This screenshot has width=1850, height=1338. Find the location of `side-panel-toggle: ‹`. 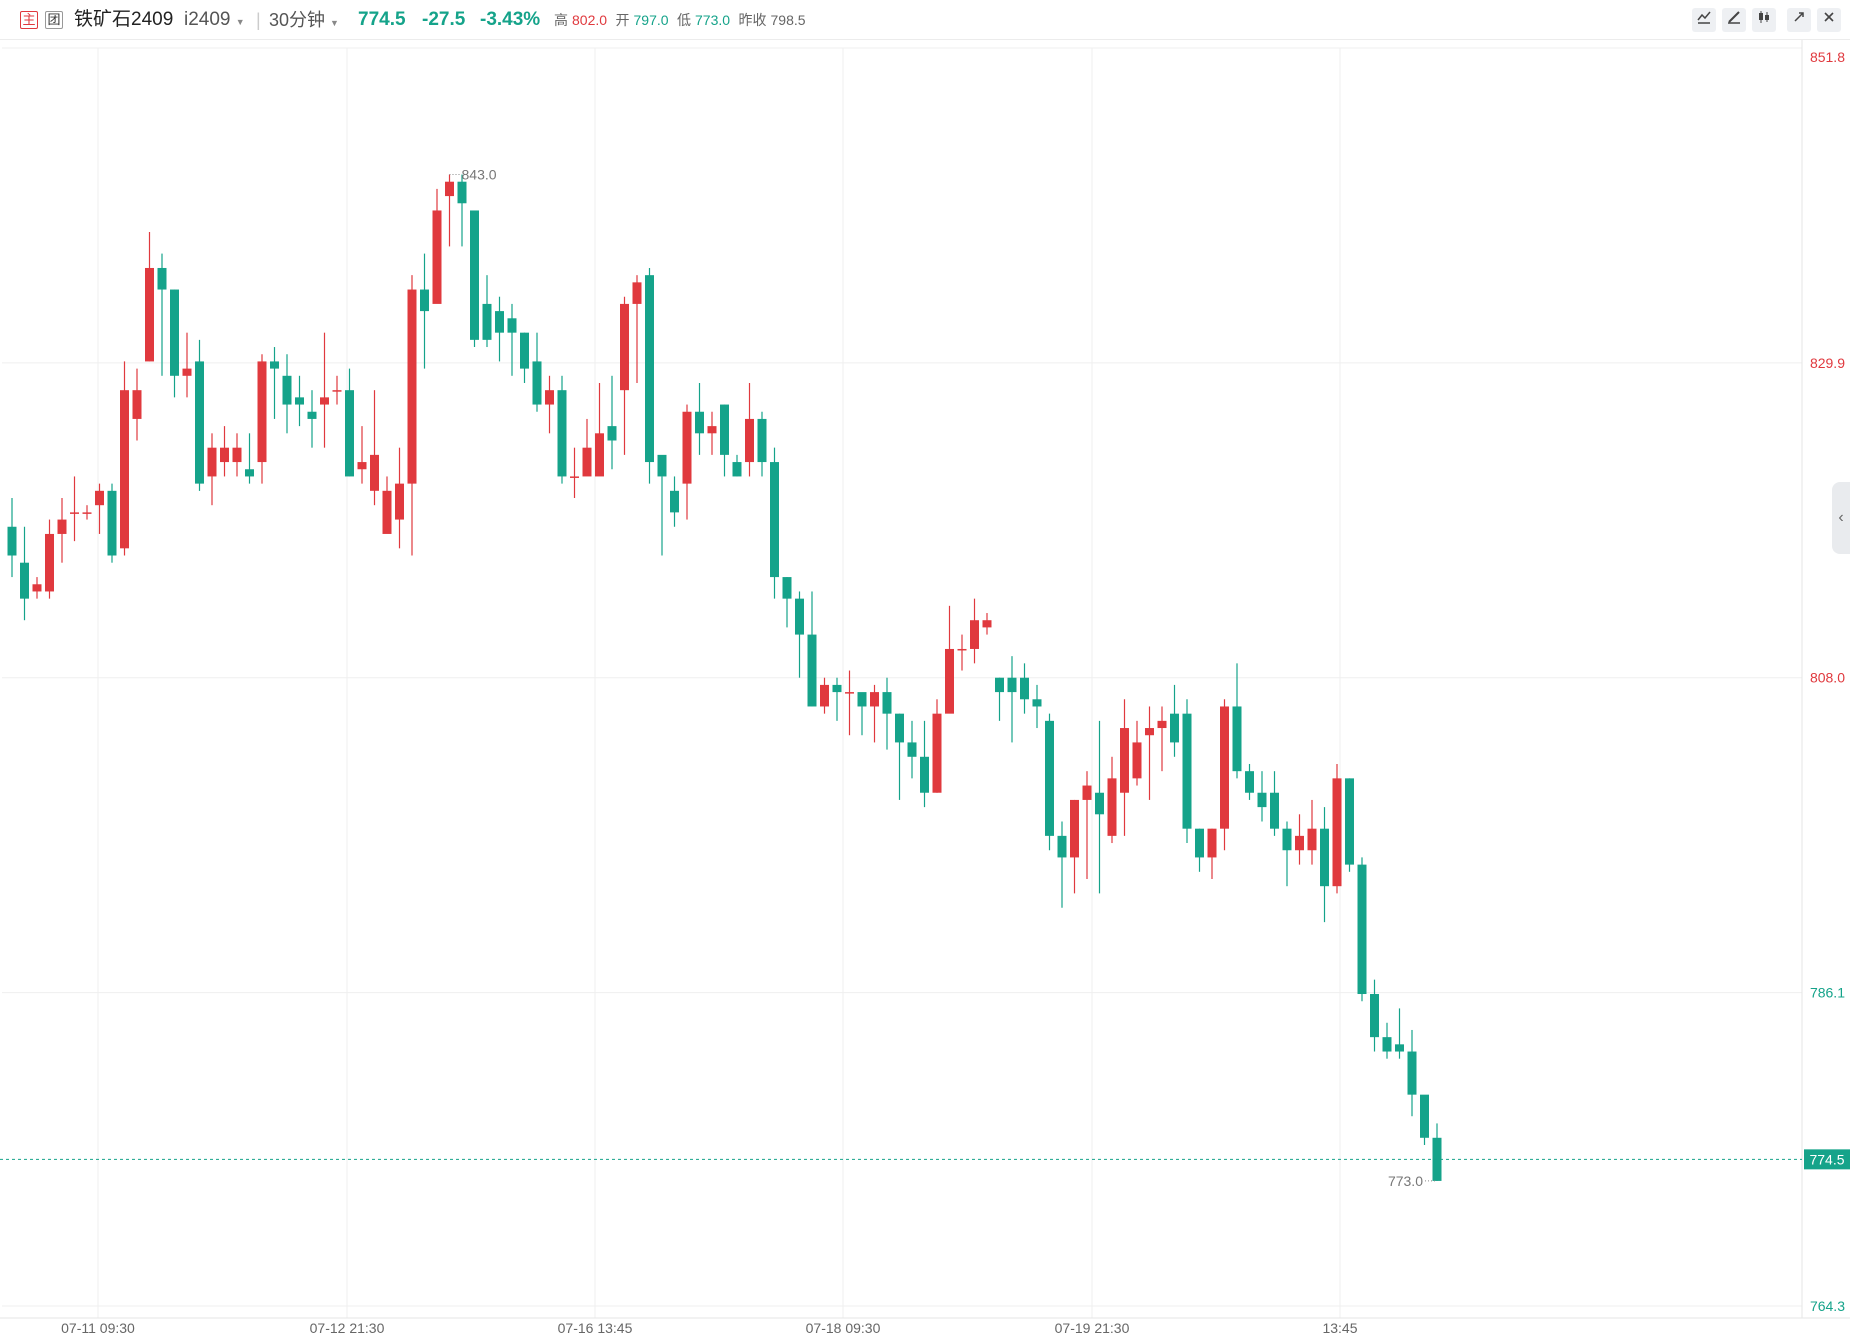

side-panel-toggle: ‹ is located at coordinates (1841, 518).